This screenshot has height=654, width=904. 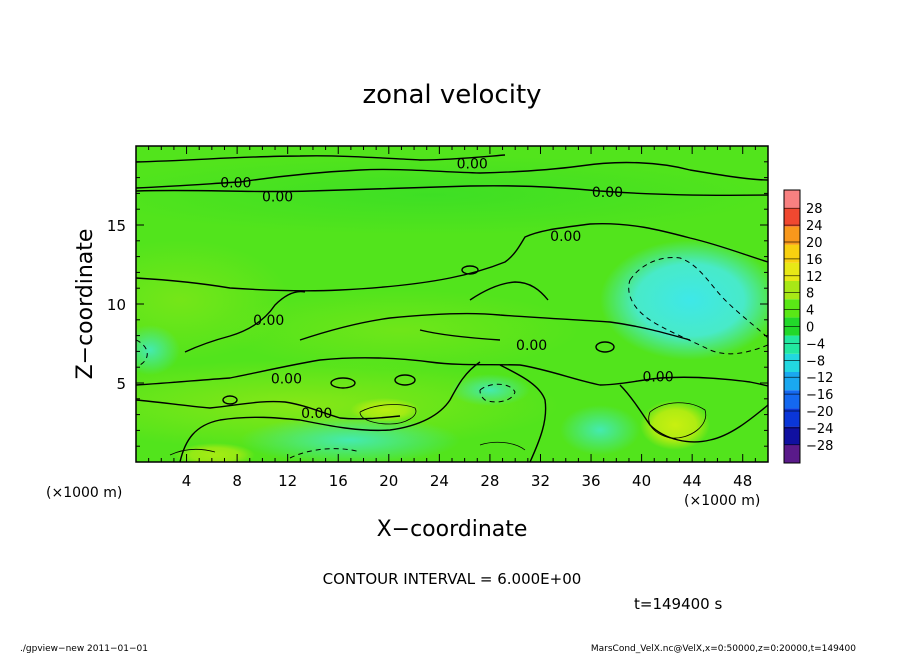 What do you see at coordinates (819, 446) in the screenshot?
I see `colorbar-label: −28` at bounding box center [819, 446].